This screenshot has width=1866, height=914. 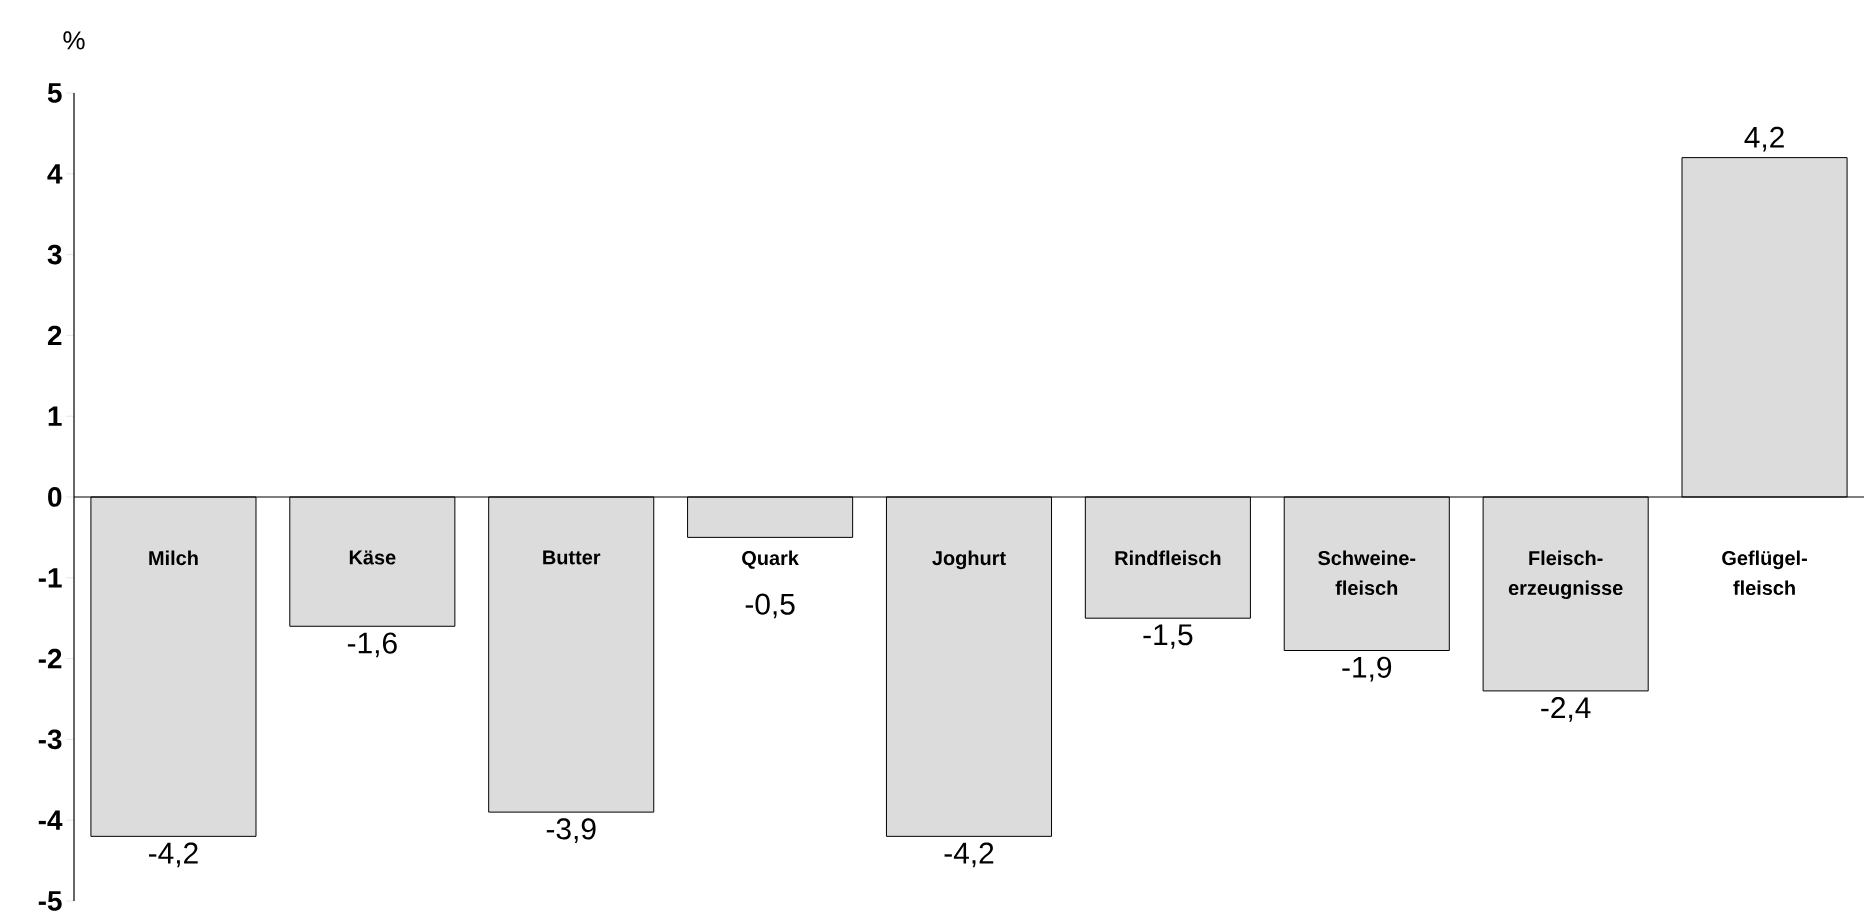 I want to click on y-tick-label: 0, so click(x=55, y=497).